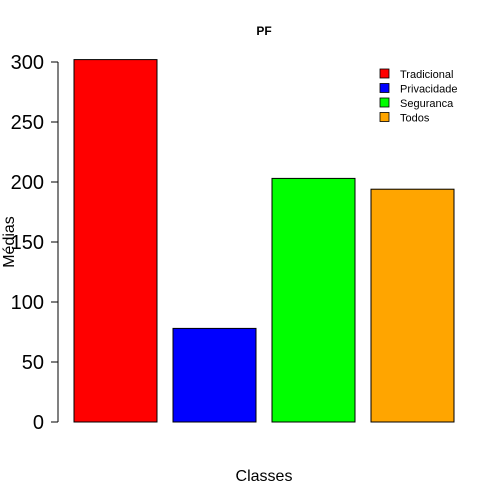  Describe the element at coordinates (27, 303) in the screenshot. I see `y-tick-label: 100` at that location.